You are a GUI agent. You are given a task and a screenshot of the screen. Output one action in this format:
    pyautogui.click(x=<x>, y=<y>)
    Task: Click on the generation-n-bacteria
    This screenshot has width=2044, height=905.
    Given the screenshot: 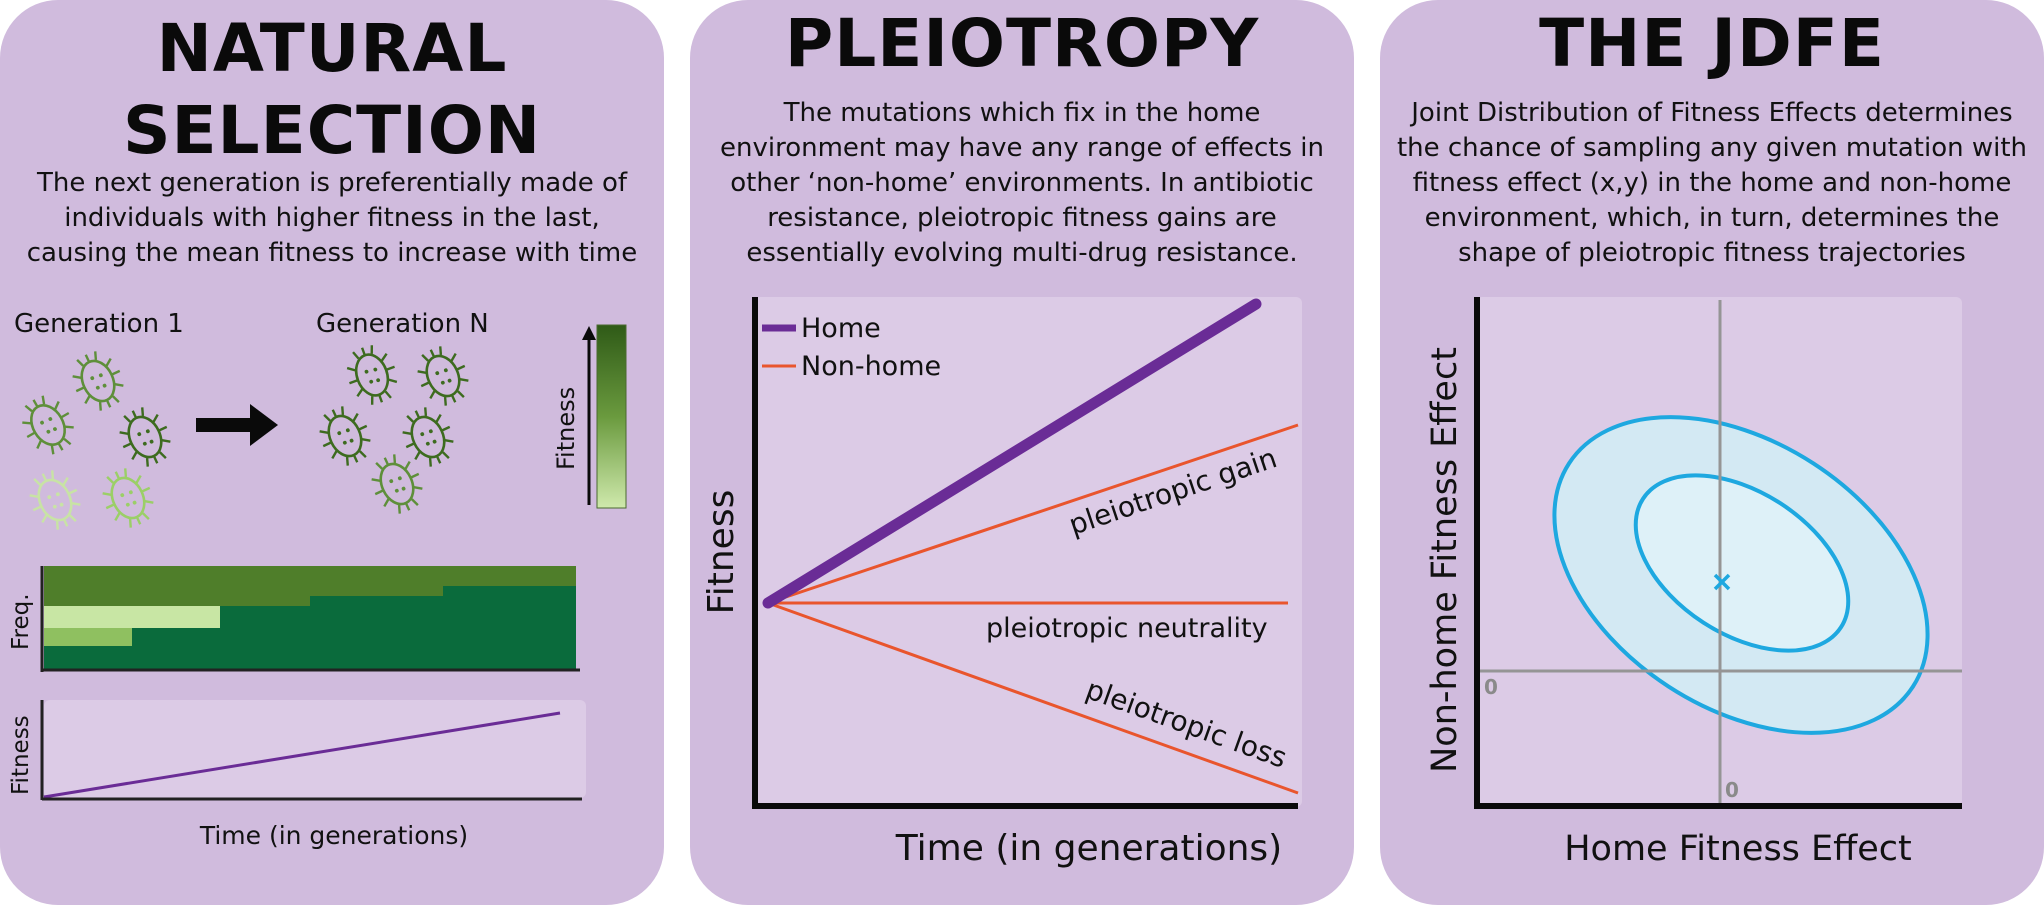 What is the action you would take?
    pyautogui.click(x=394, y=430)
    